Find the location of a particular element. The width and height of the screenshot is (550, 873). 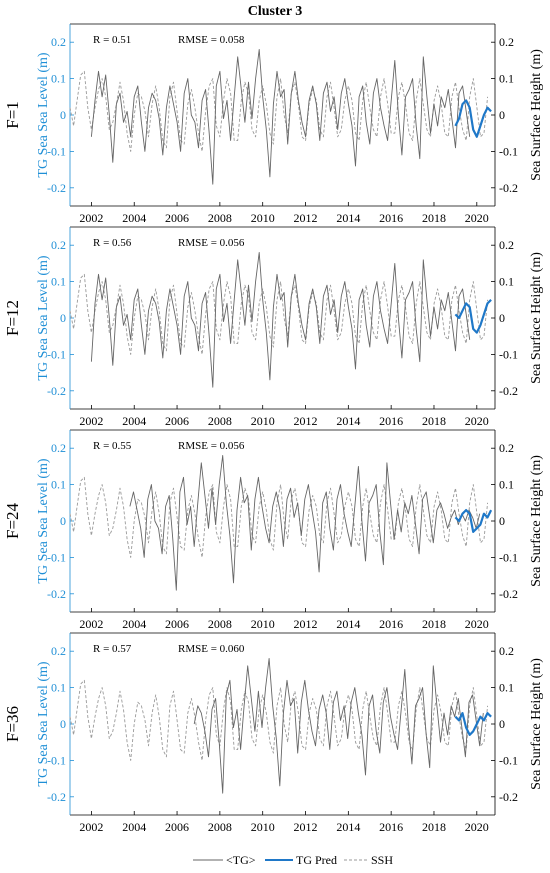

r-value: R = 0.51 is located at coordinates (112, 40).